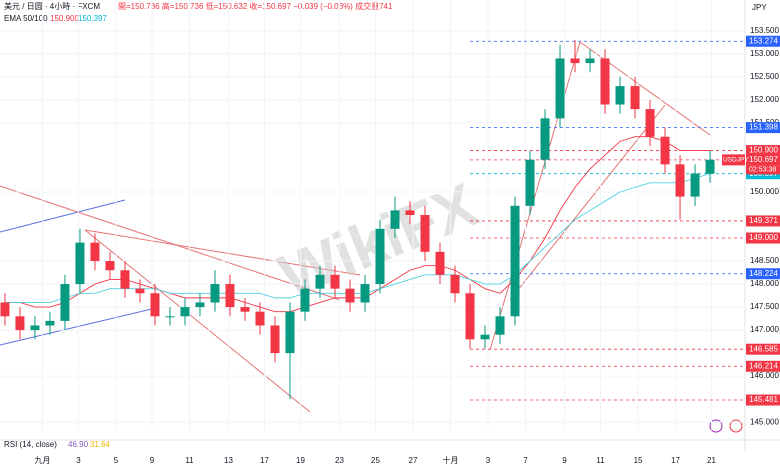 The width and height of the screenshot is (780, 467). What do you see at coordinates (42, 460) in the screenshot?
I see `x-tick-label: 九月` at bounding box center [42, 460].